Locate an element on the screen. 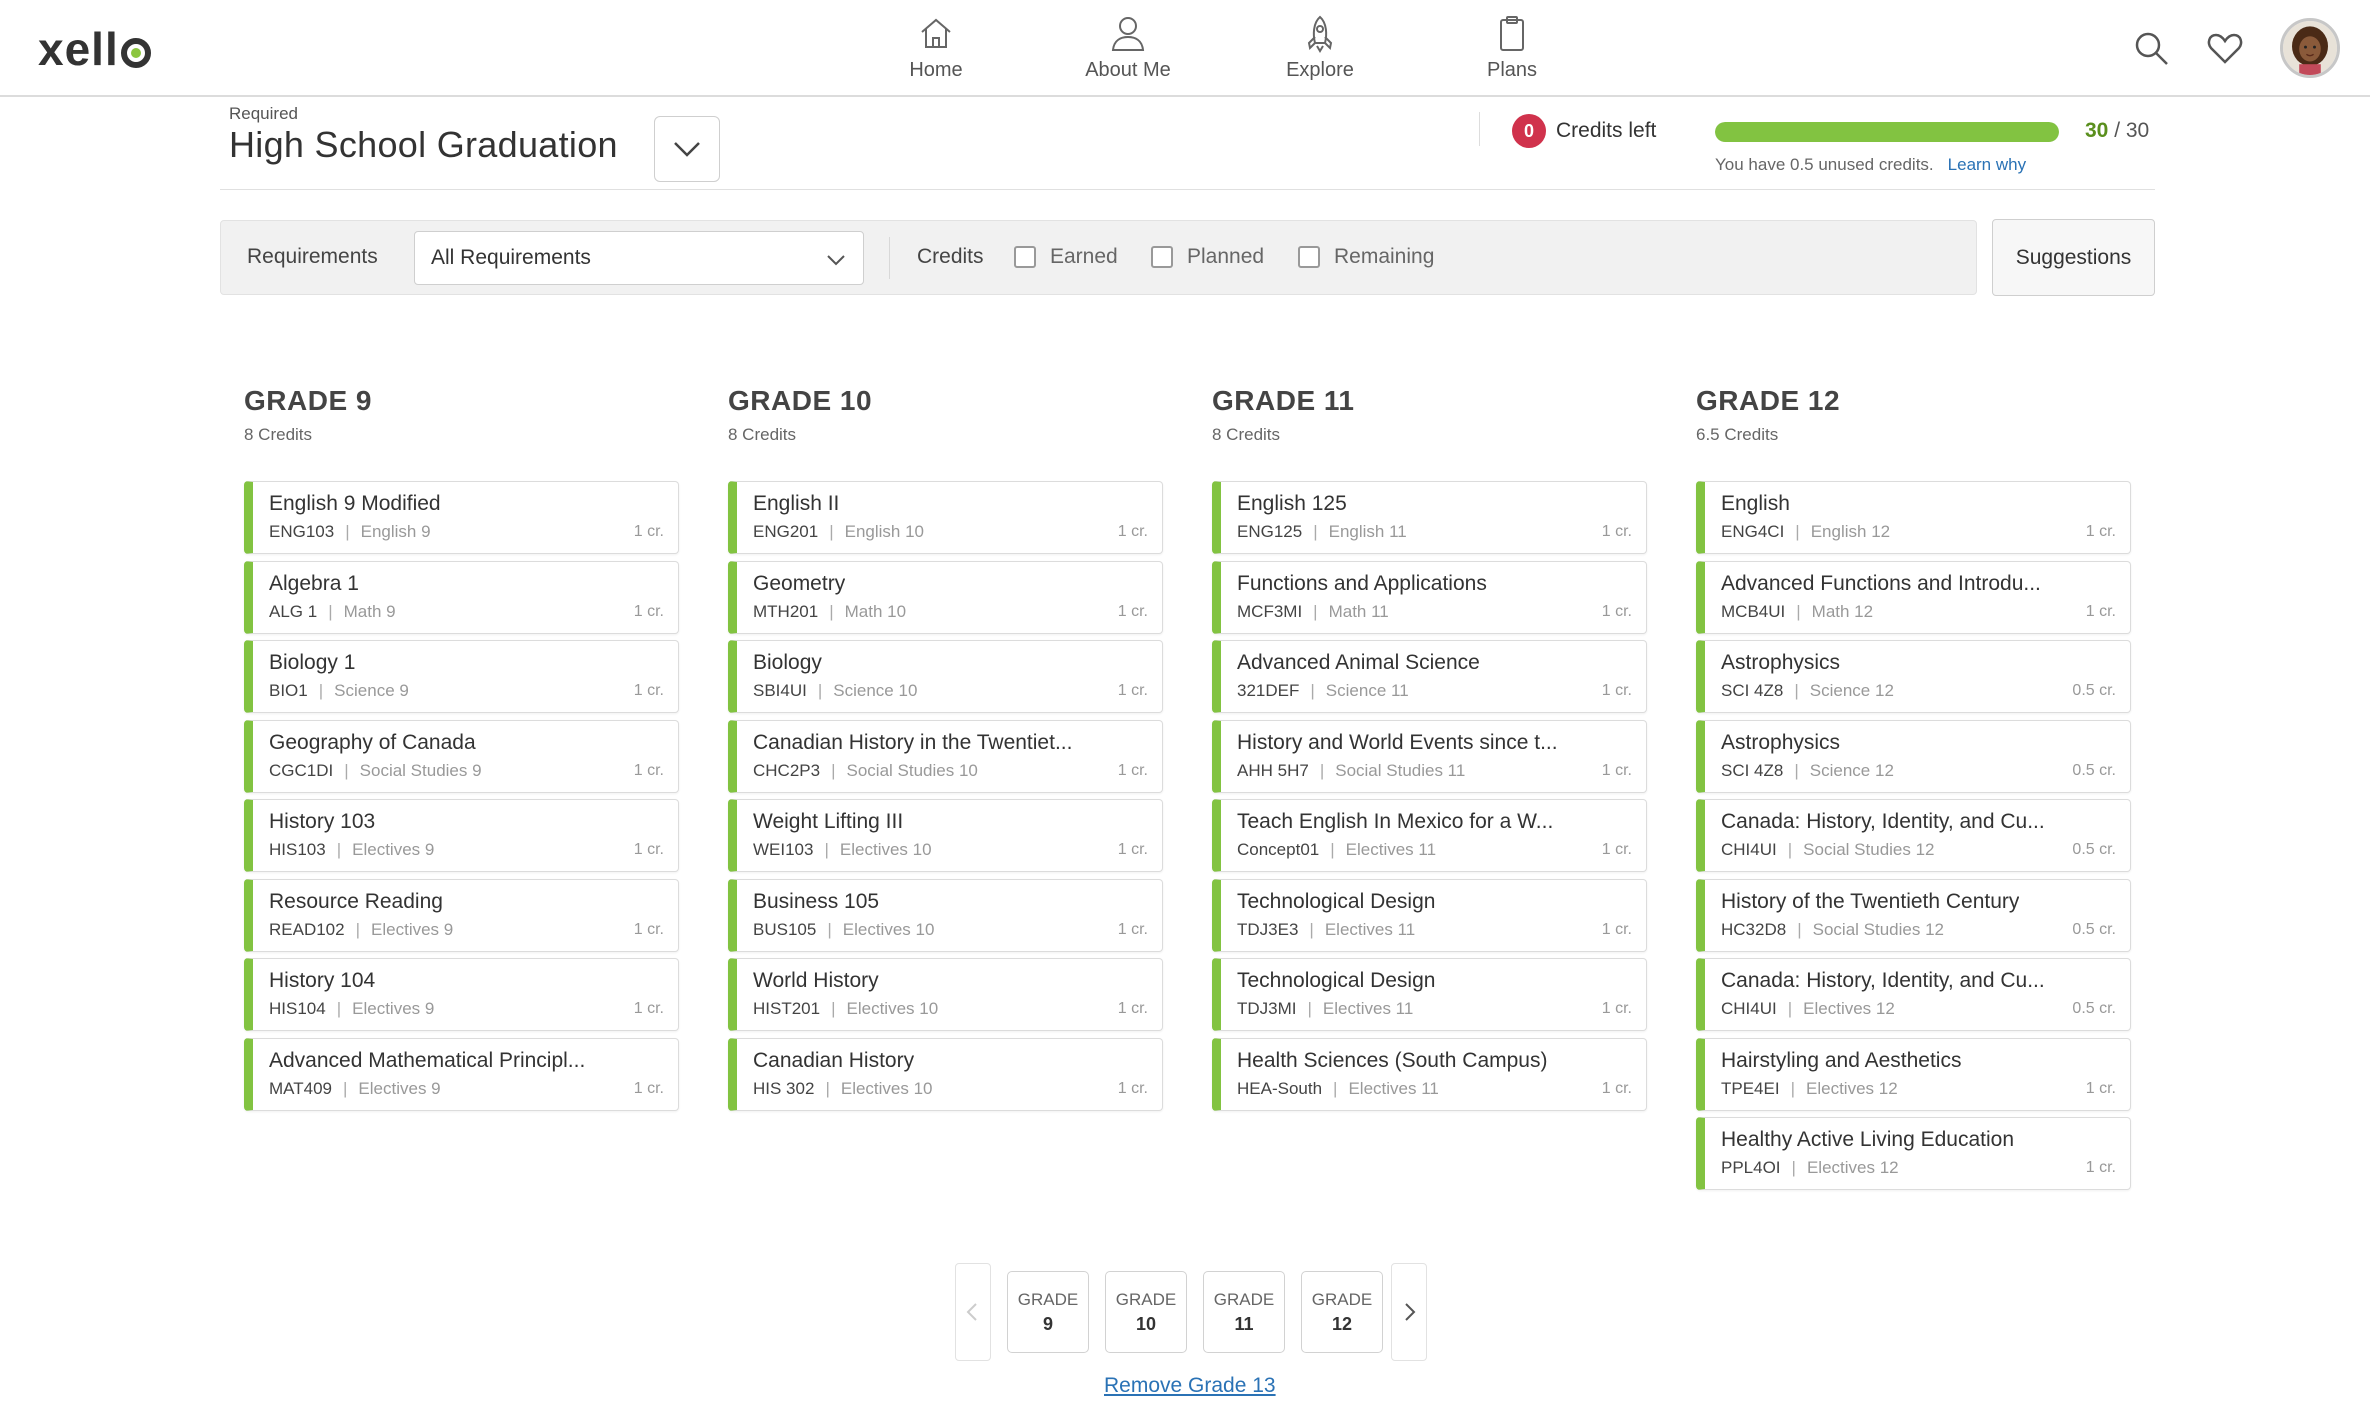 The height and width of the screenshot is (1411, 2370). course-card: English 9 Modified ENG103 | English 9 1 cr. is located at coordinates (461, 517).